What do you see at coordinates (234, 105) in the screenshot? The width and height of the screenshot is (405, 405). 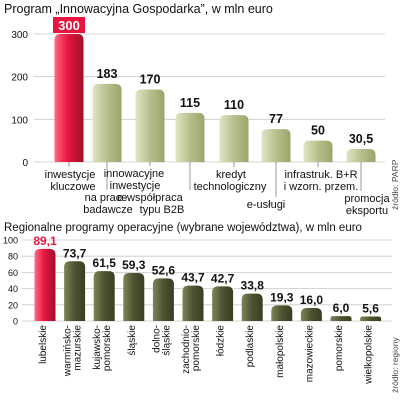 I see `chart1-value-label: 110` at bounding box center [234, 105].